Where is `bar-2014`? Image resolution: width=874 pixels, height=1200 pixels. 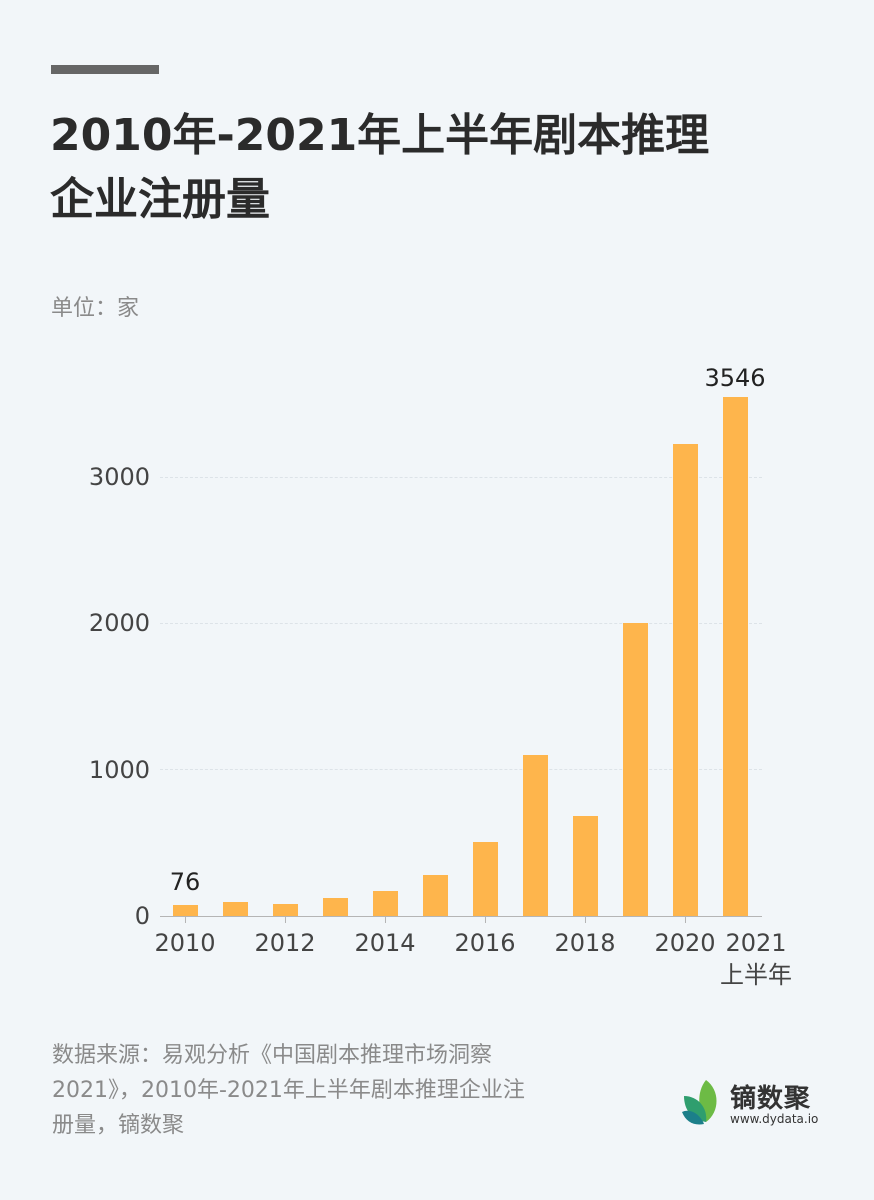
bar-2014 is located at coordinates (385, 903).